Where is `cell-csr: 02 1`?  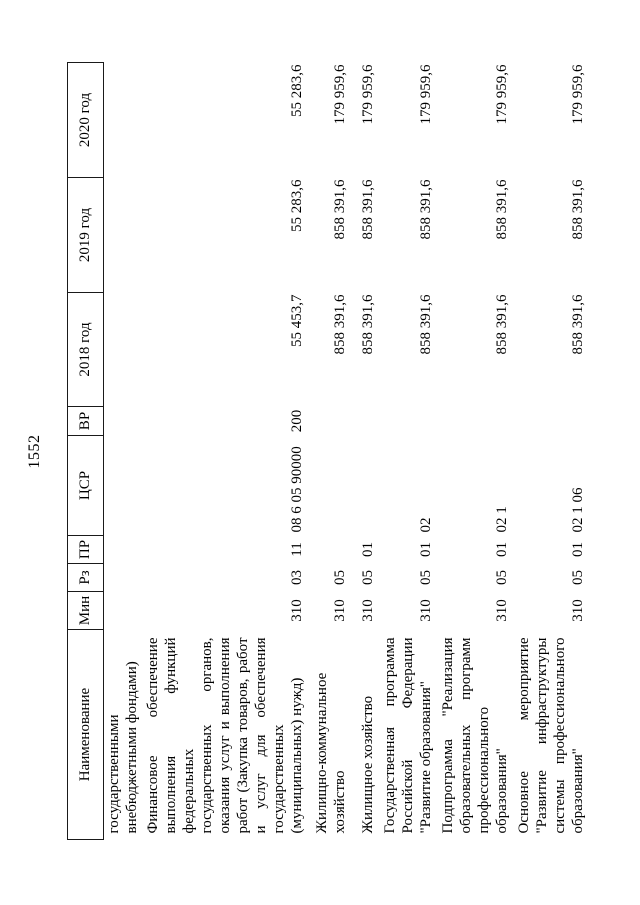 cell-csr: 02 1 is located at coordinates (501, 519).